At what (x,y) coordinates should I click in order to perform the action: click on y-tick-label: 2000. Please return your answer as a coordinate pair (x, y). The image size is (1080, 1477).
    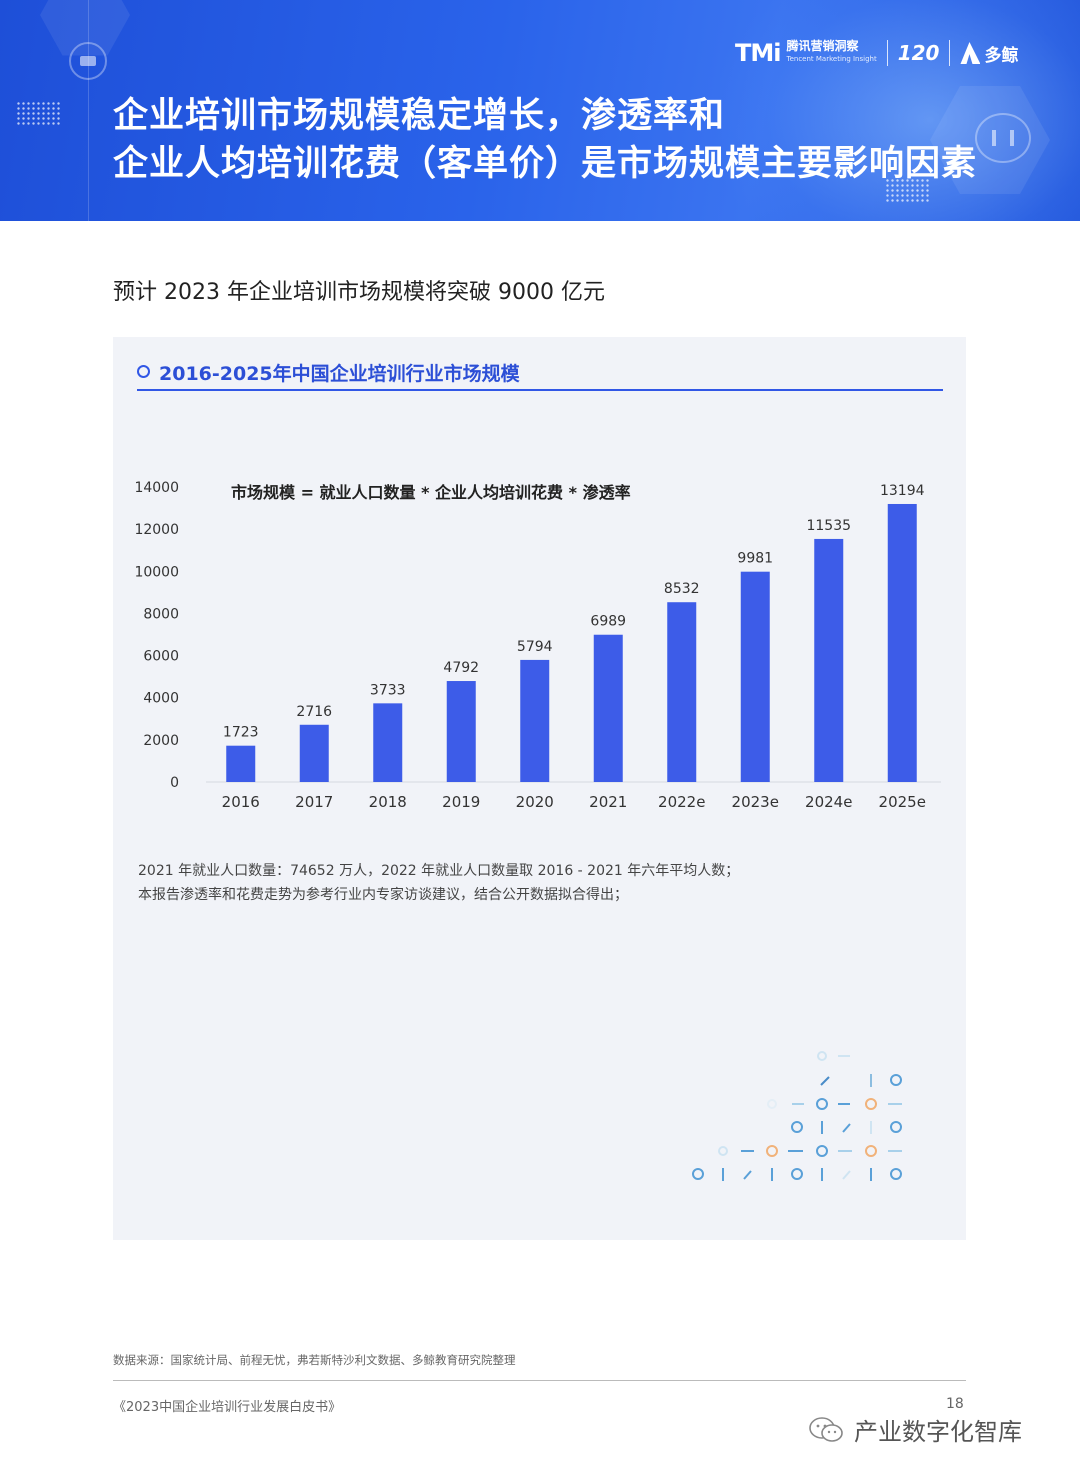
    Looking at the image, I should click on (161, 741).